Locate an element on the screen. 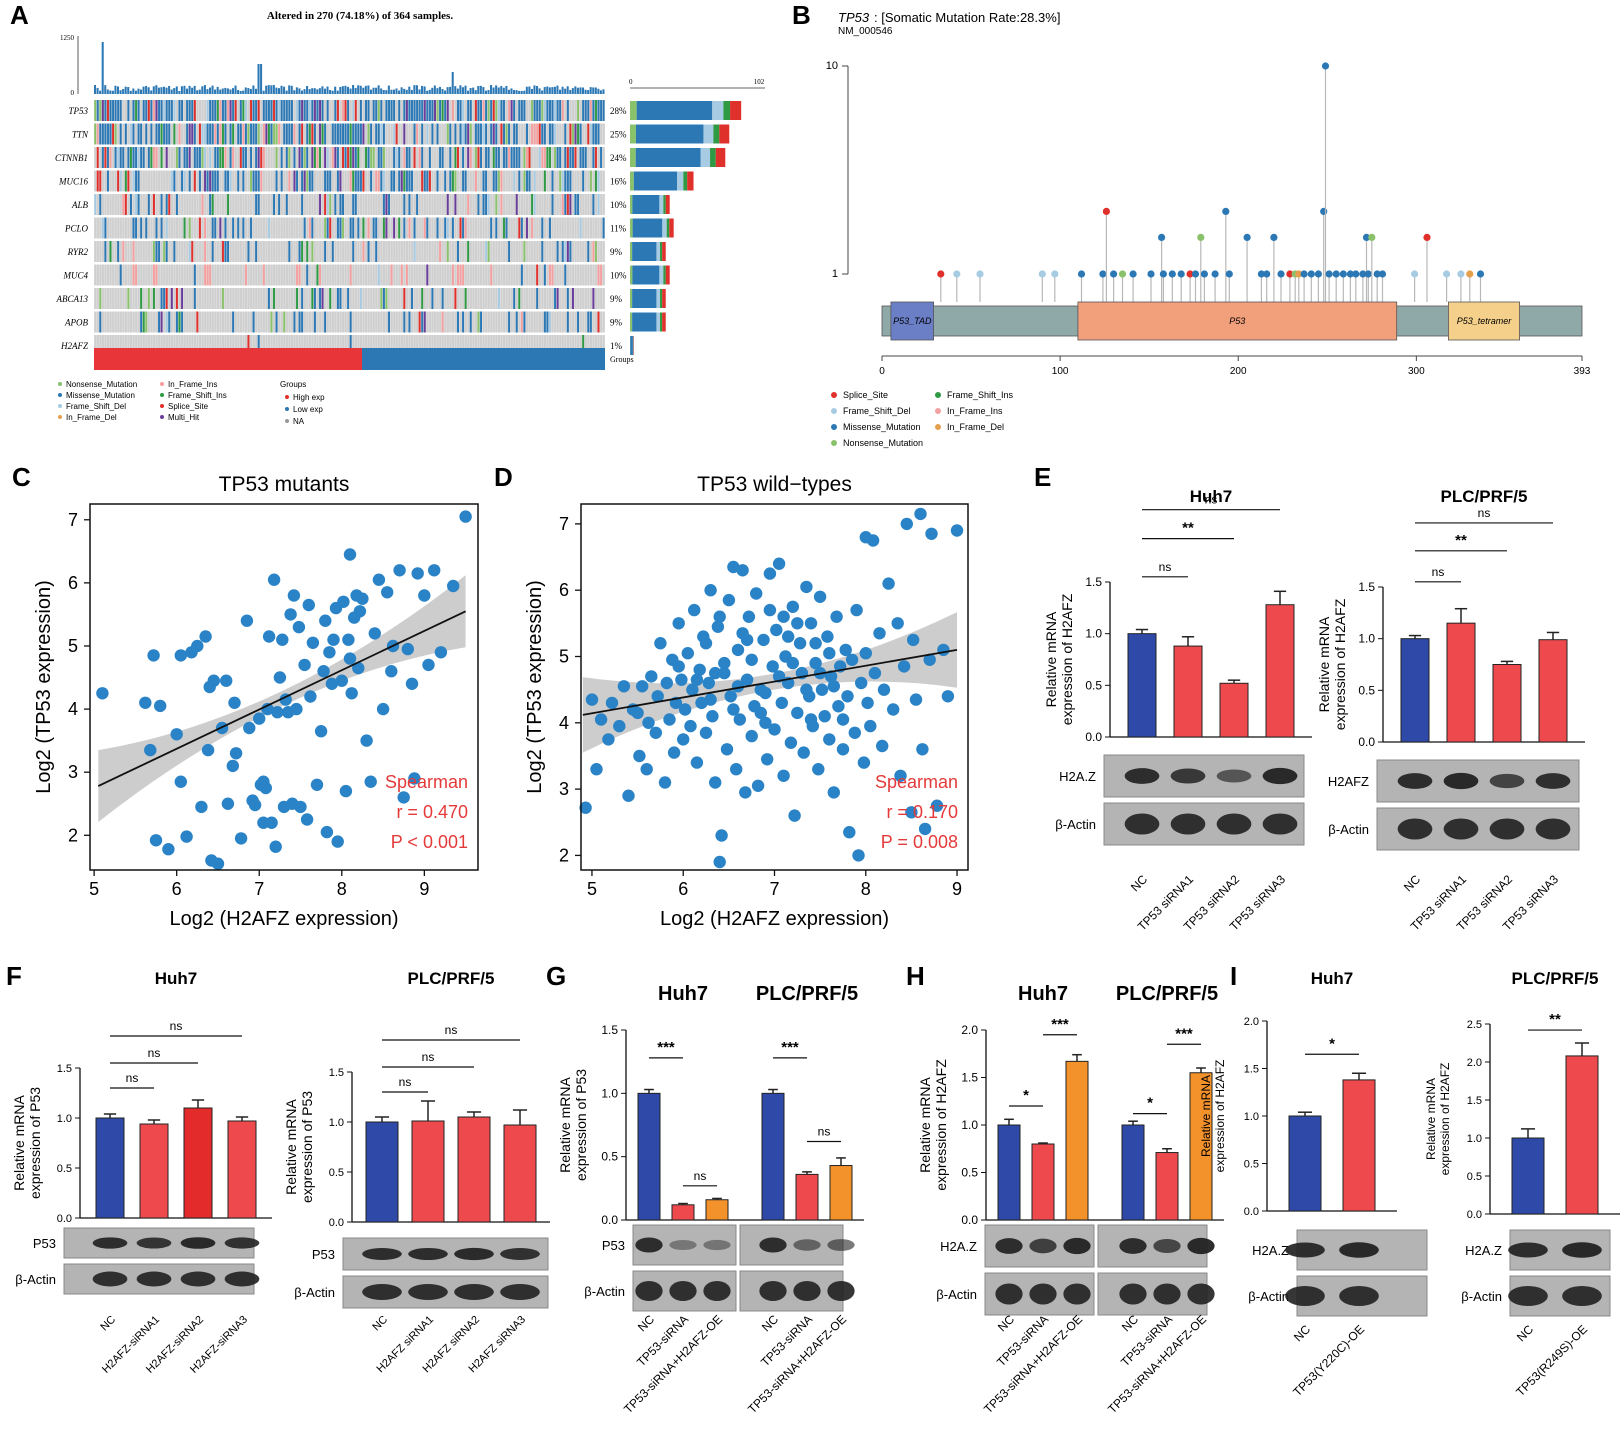 The height and width of the screenshot is (1452, 1622). gene-pct-abca13: 9% is located at coordinates (616, 299).